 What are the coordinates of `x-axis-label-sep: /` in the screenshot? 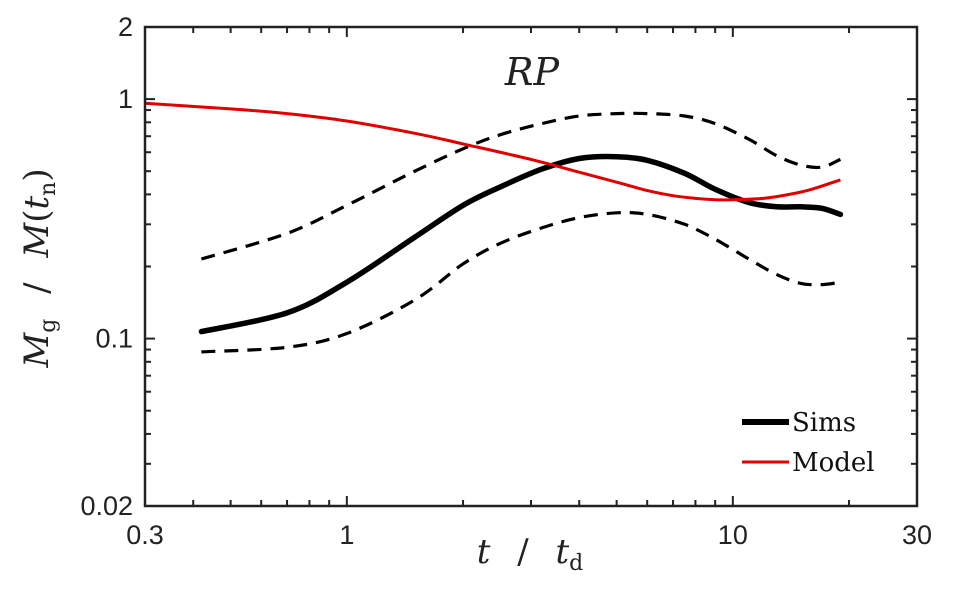 It's located at (523, 552).